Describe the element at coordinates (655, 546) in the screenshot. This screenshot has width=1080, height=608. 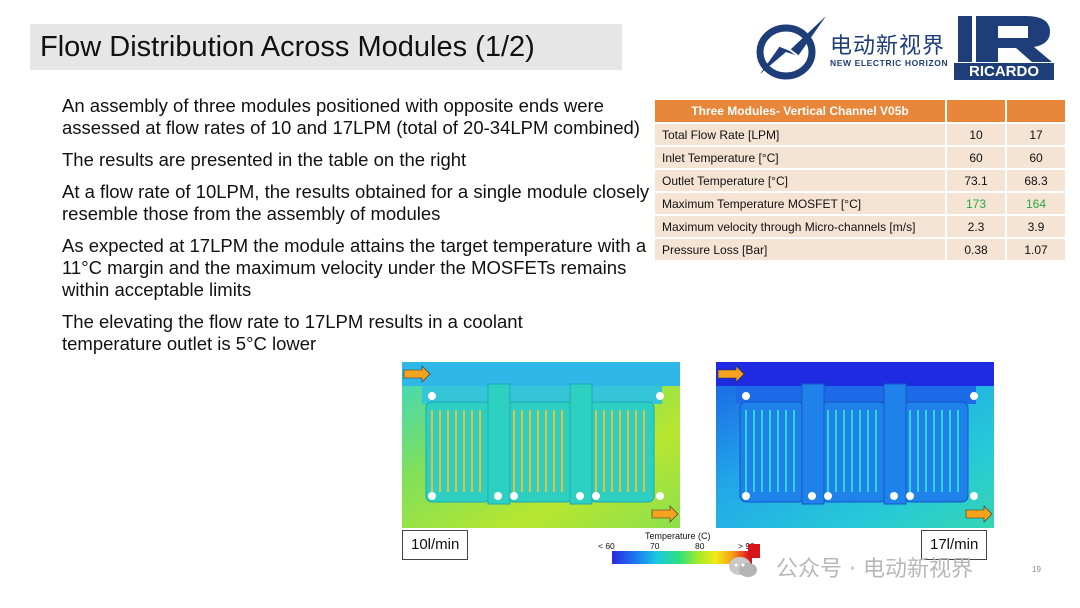
I see `legend-tick: 70` at that location.